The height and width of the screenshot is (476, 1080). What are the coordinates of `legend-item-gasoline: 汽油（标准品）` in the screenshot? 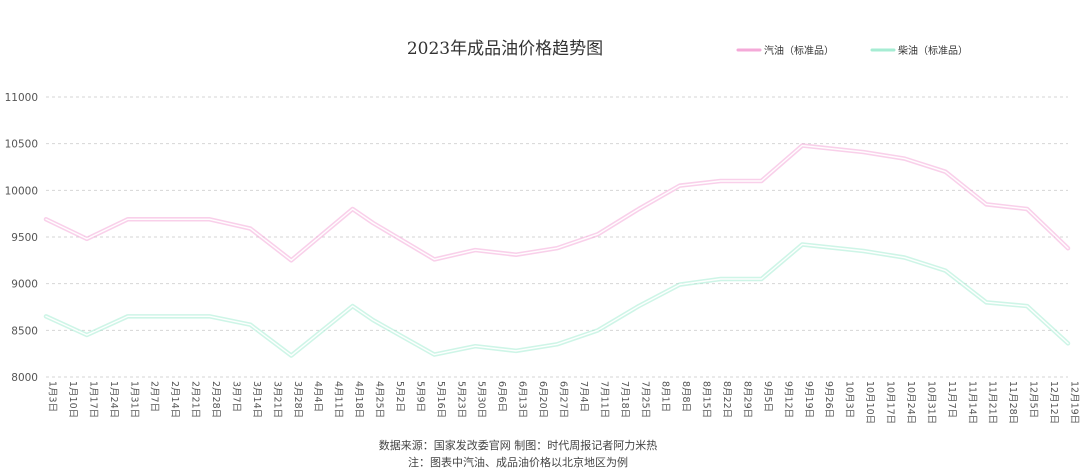 It's located at (785, 50).